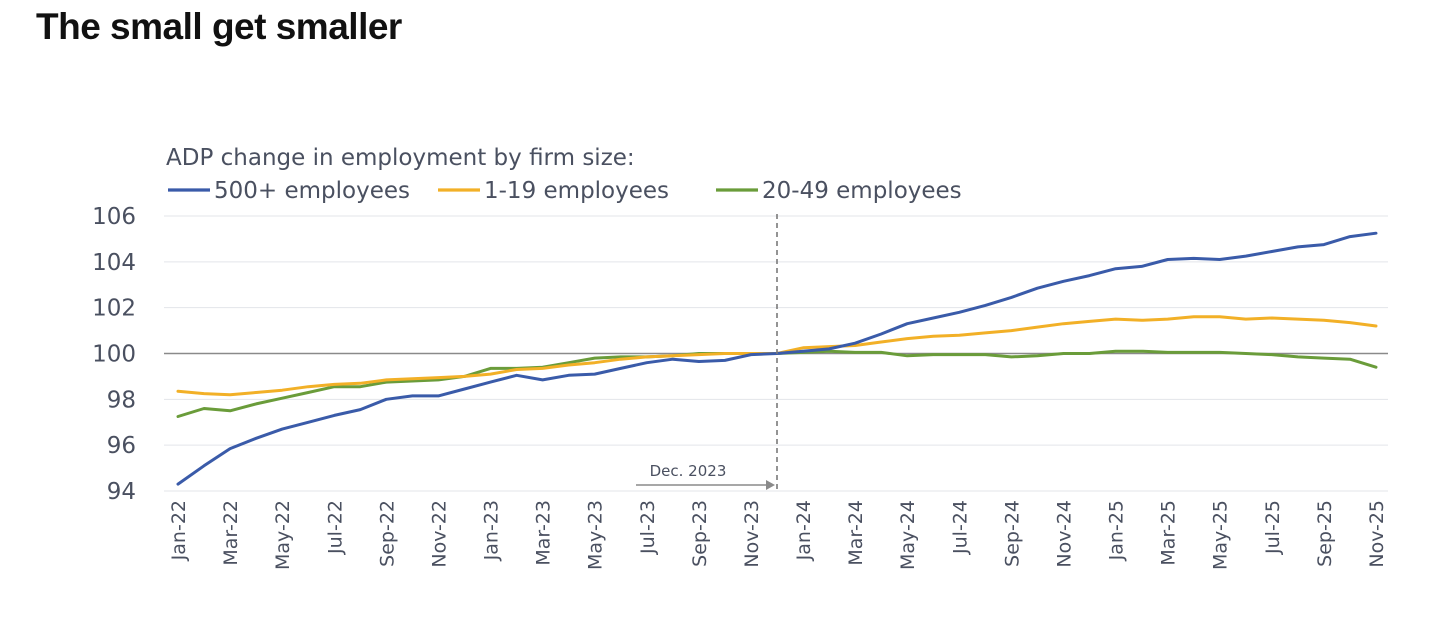 The image size is (1456, 631). What do you see at coordinates (770, 485) in the screenshot?
I see `annotation-arrow-head` at bounding box center [770, 485].